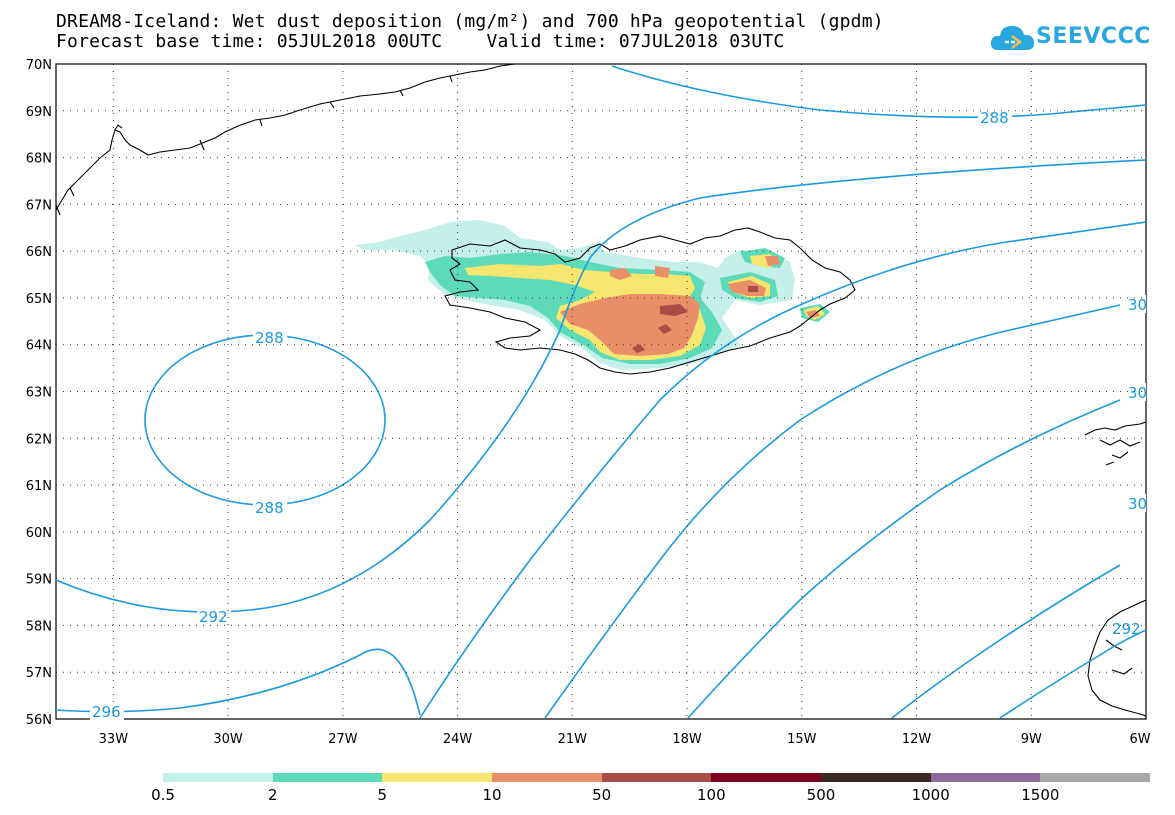 This screenshot has height=815, width=1175. What do you see at coordinates (382, 795) in the screenshot?
I see `legend-label: 5` at bounding box center [382, 795].